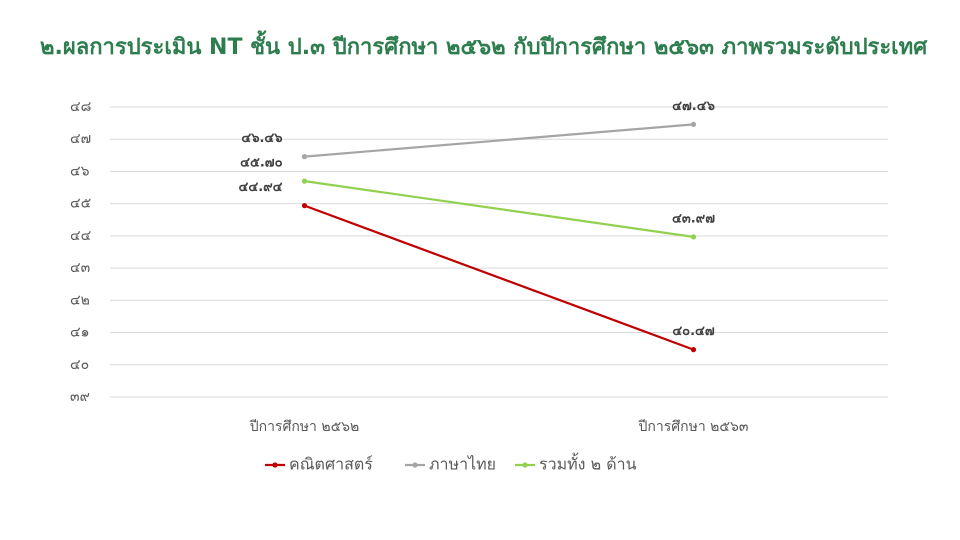 This screenshot has height=540, width=960. Describe the element at coordinates (693, 218) in the screenshot. I see `data-label: ๔๓.๙๗` at that location.